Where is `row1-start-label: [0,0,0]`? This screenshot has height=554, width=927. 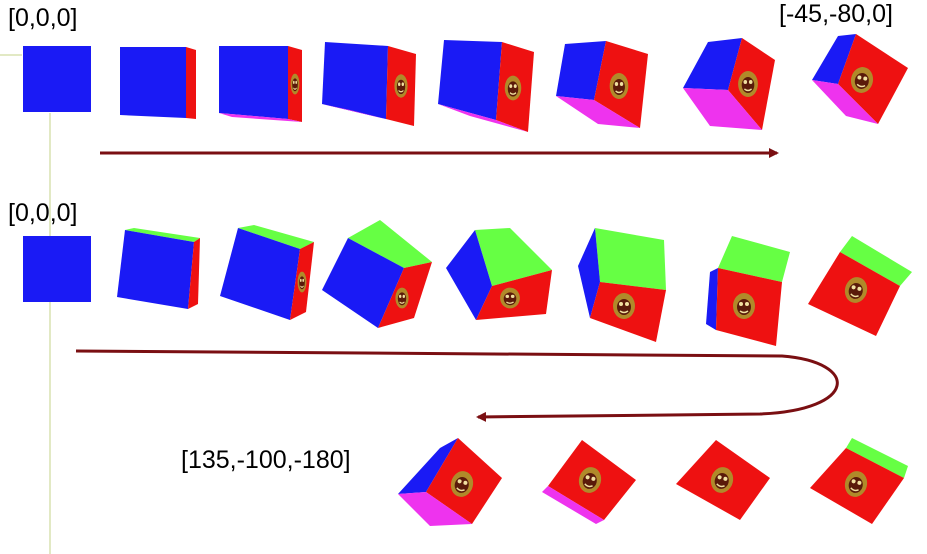 row1-start-label: [0,0,0] is located at coordinates (43, 18).